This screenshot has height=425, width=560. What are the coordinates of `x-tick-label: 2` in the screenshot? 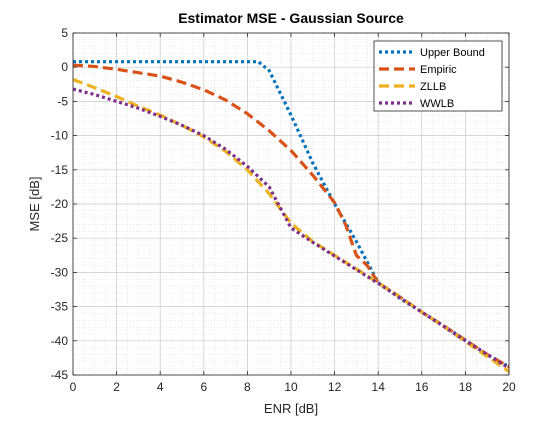 It's located at (116, 387).